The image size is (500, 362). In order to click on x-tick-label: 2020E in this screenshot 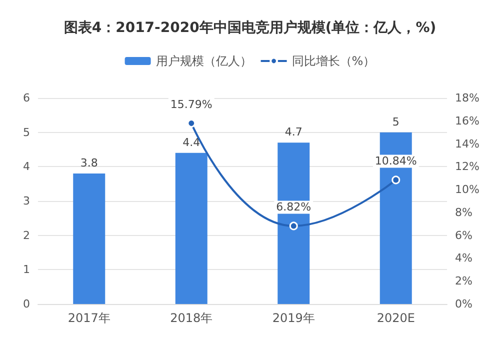, I will do `click(395, 318)`.